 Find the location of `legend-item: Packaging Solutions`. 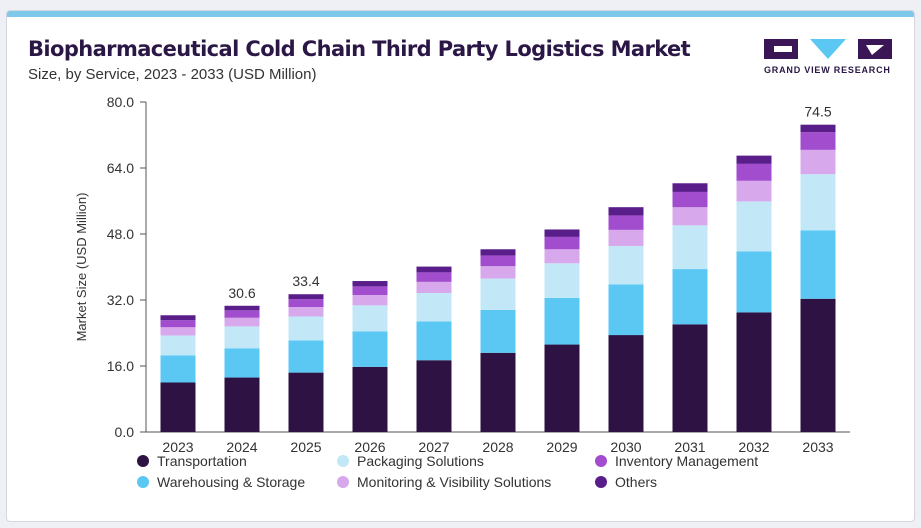

legend-item: Packaging Solutions is located at coordinates (410, 461).